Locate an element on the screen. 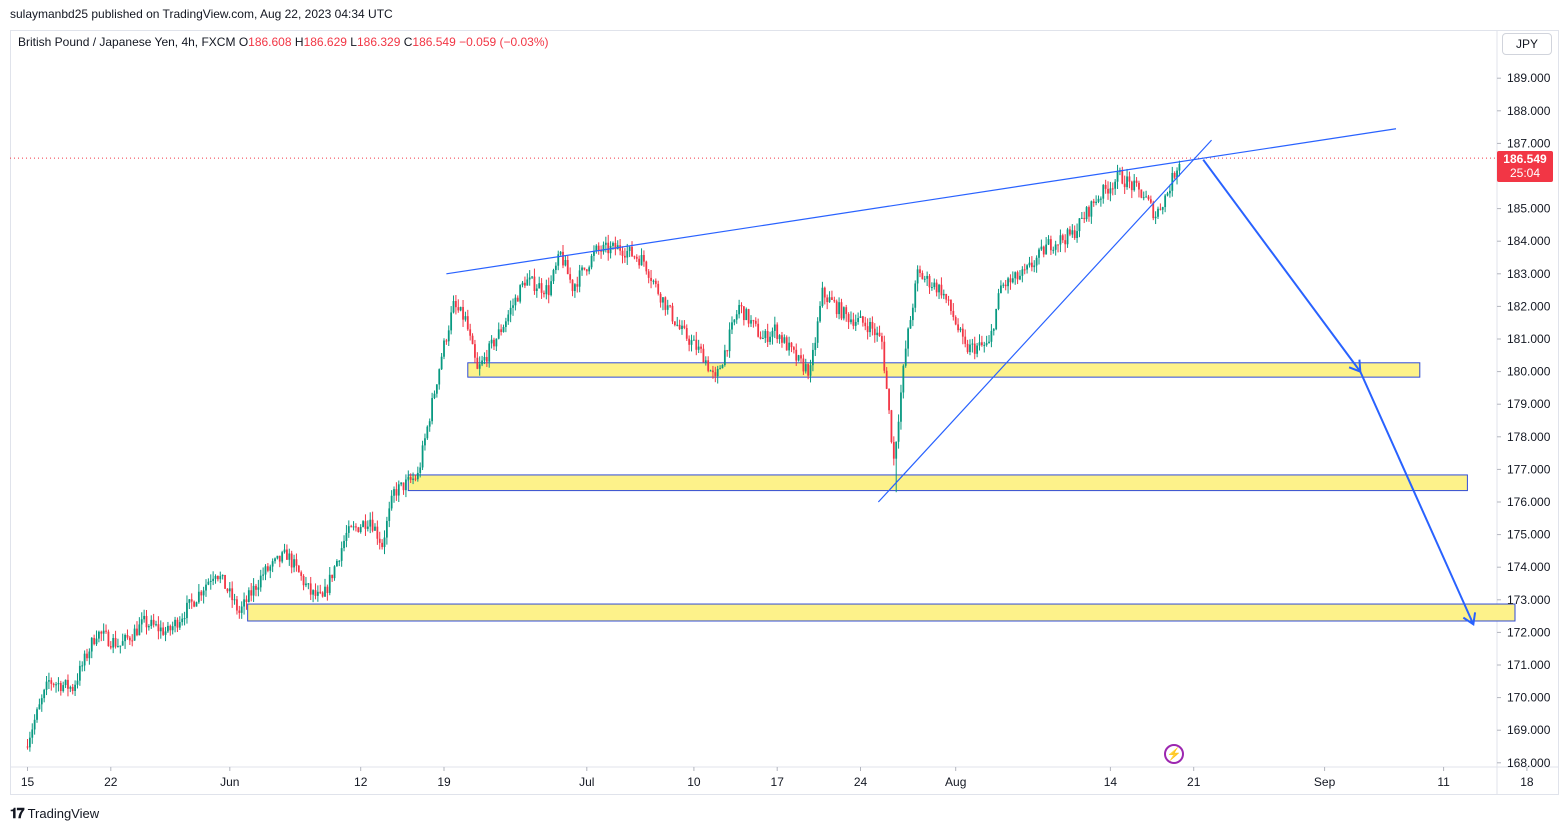 The image size is (1567, 831). legend-low-label: L is located at coordinates (353, 42).